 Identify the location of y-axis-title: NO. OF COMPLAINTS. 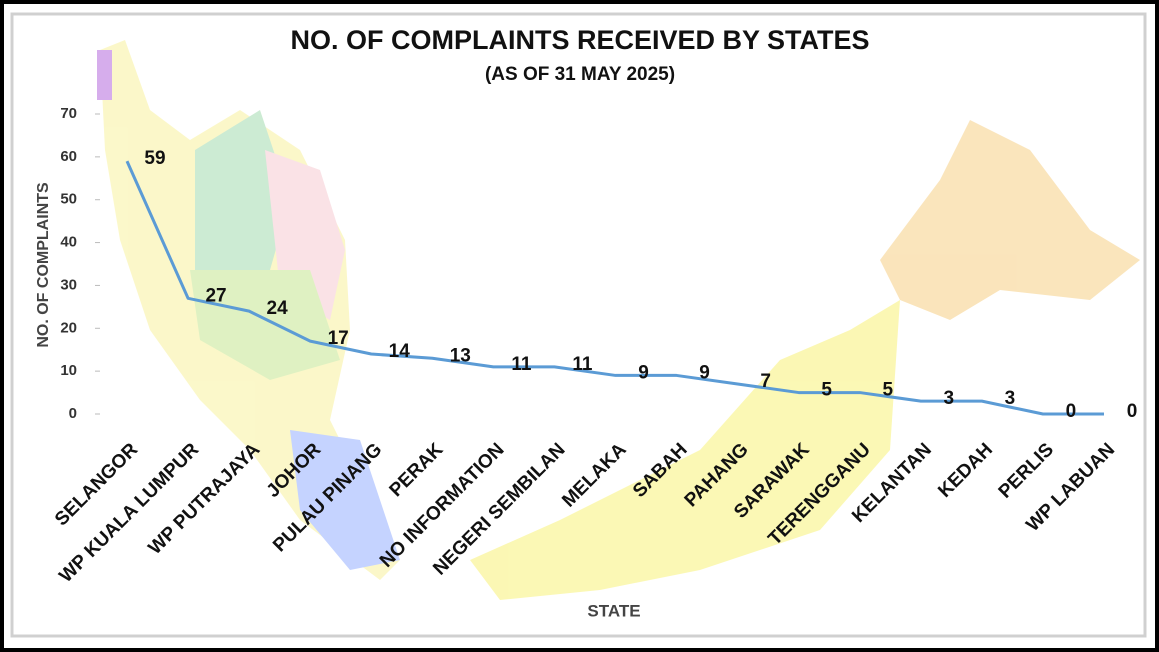
(43, 265).